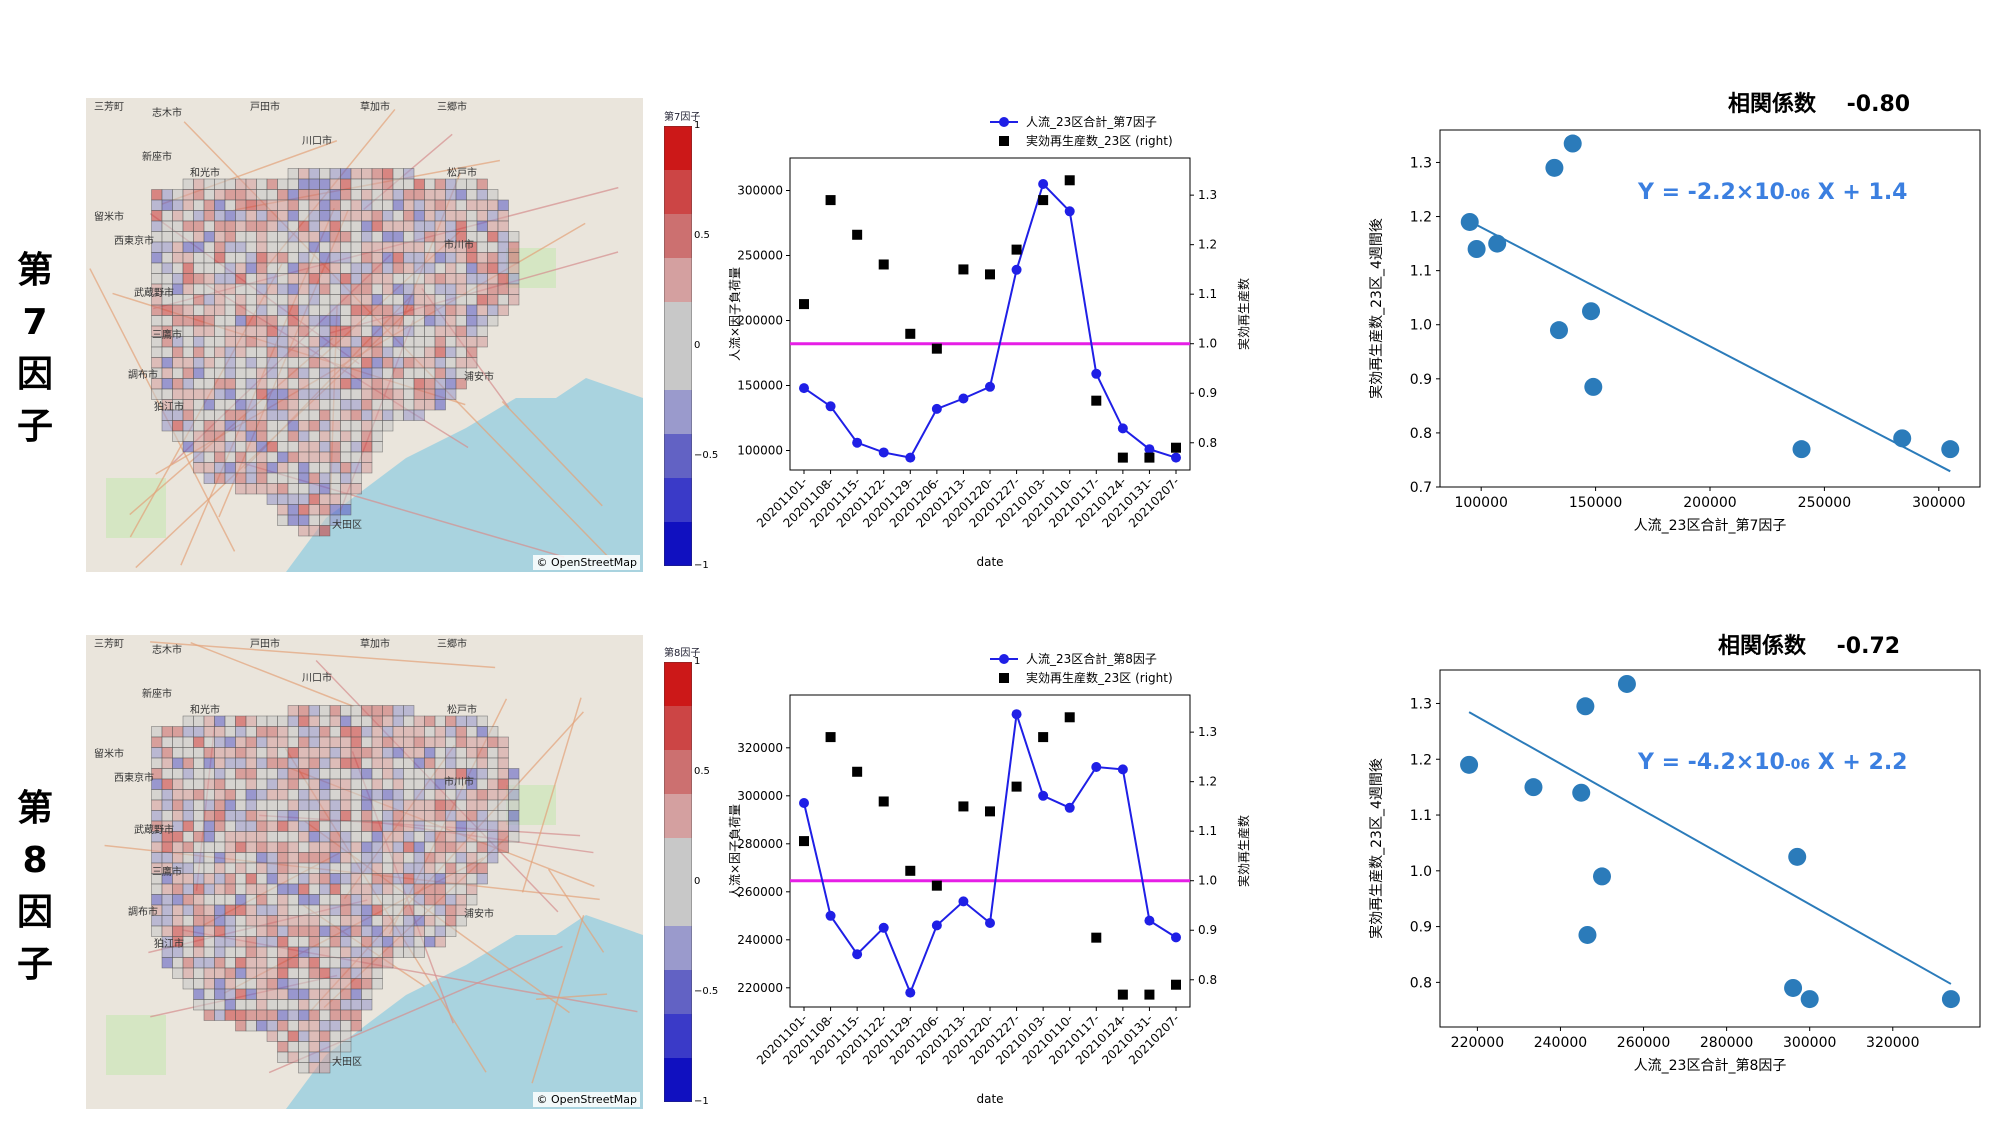 The height and width of the screenshot is (1125, 2000). I want to click on regression-line, so click(1710, 346).